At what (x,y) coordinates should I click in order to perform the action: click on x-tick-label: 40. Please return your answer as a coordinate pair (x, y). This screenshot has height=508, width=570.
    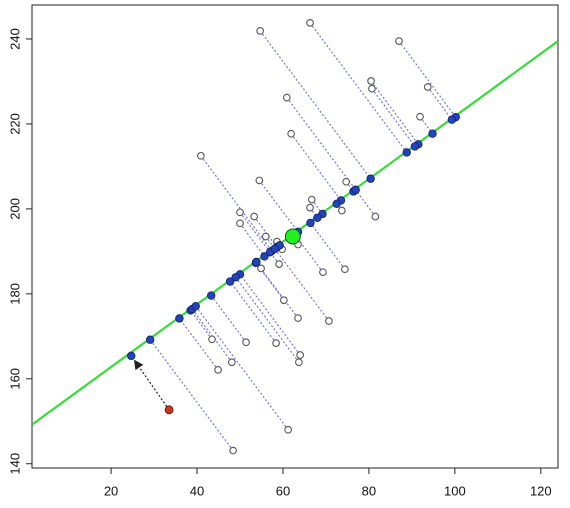
    Looking at the image, I should click on (197, 490).